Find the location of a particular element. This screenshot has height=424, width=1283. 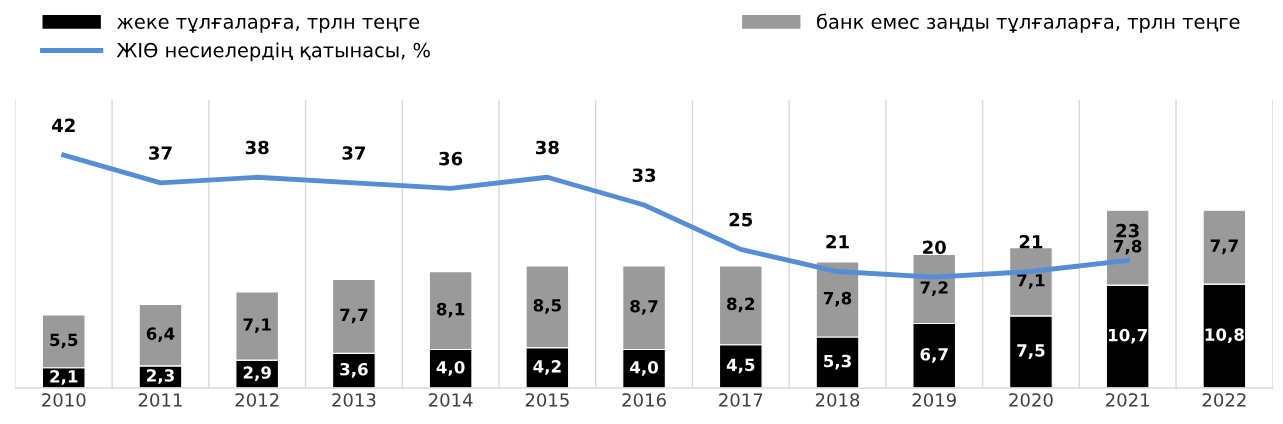

data-label: 7,2 is located at coordinates (934, 288).